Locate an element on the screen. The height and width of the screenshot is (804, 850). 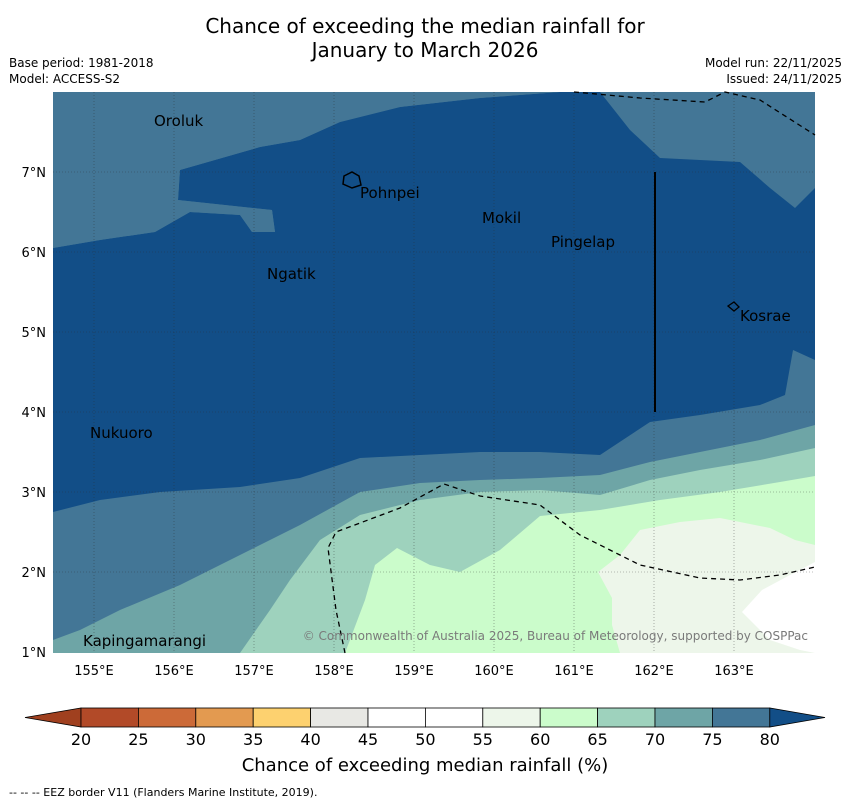
place-label: Nukuoro is located at coordinates (121, 433).